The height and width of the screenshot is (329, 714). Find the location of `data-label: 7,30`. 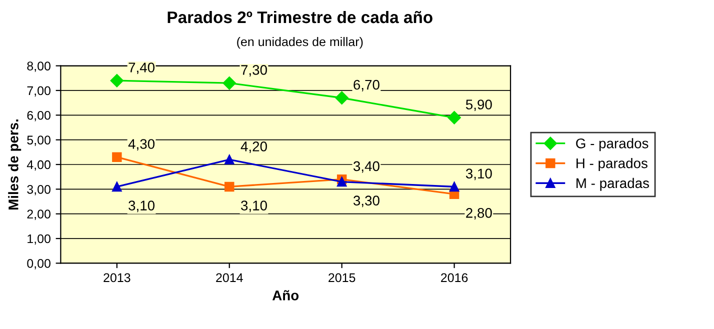

data-label: 7,30 is located at coordinates (254, 71).